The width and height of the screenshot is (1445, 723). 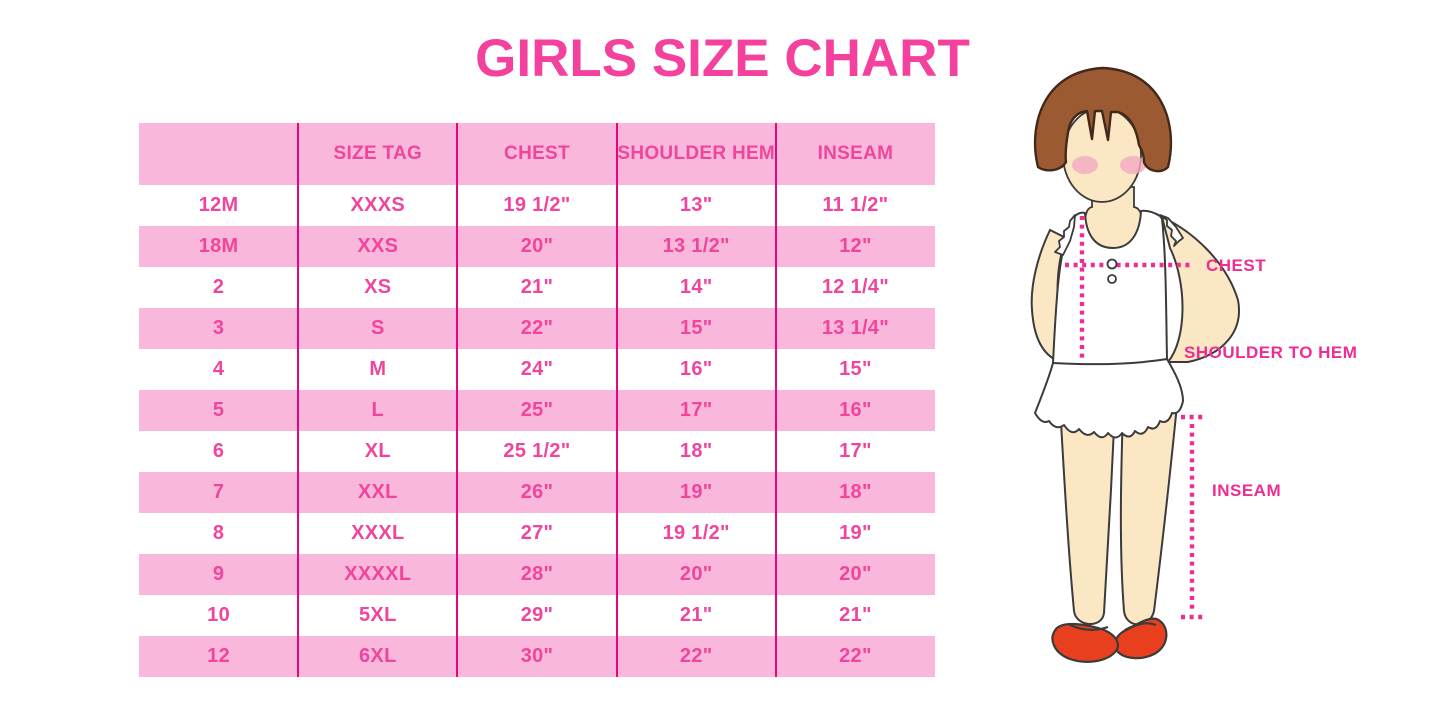 What do you see at coordinates (855, 492) in the screenshot?
I see `cell-inseam: 18"` at bounding box center [855, 492].